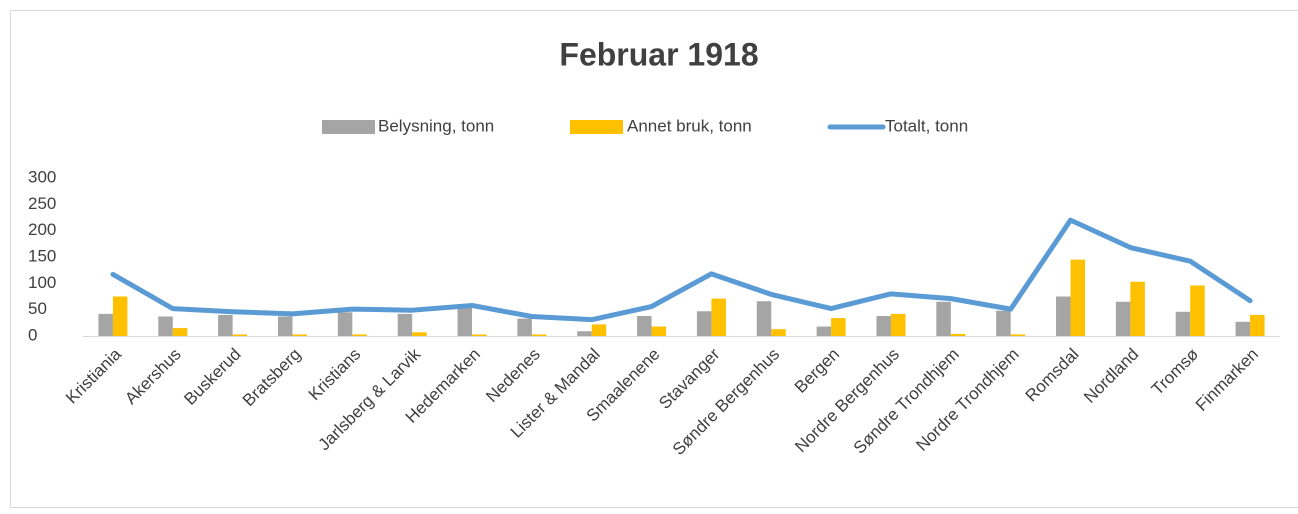 The image size is (1298, 514). I want to click on legend-label: Annet bruk, tonn, so click(689, 125).